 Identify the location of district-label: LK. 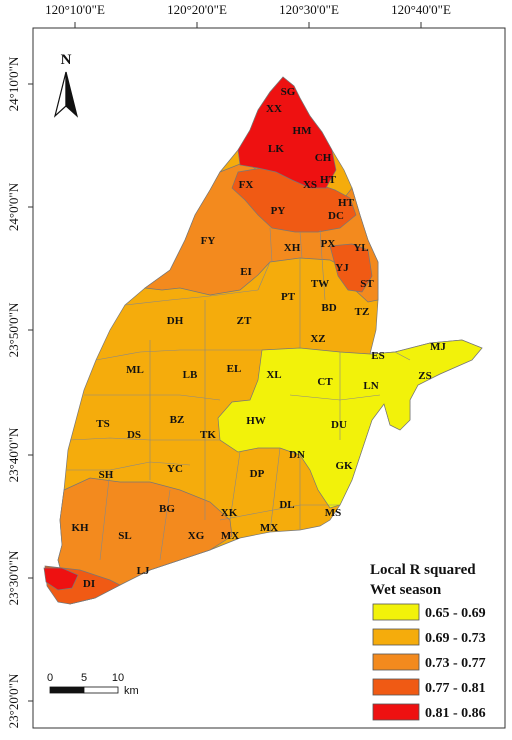
(276, 149).